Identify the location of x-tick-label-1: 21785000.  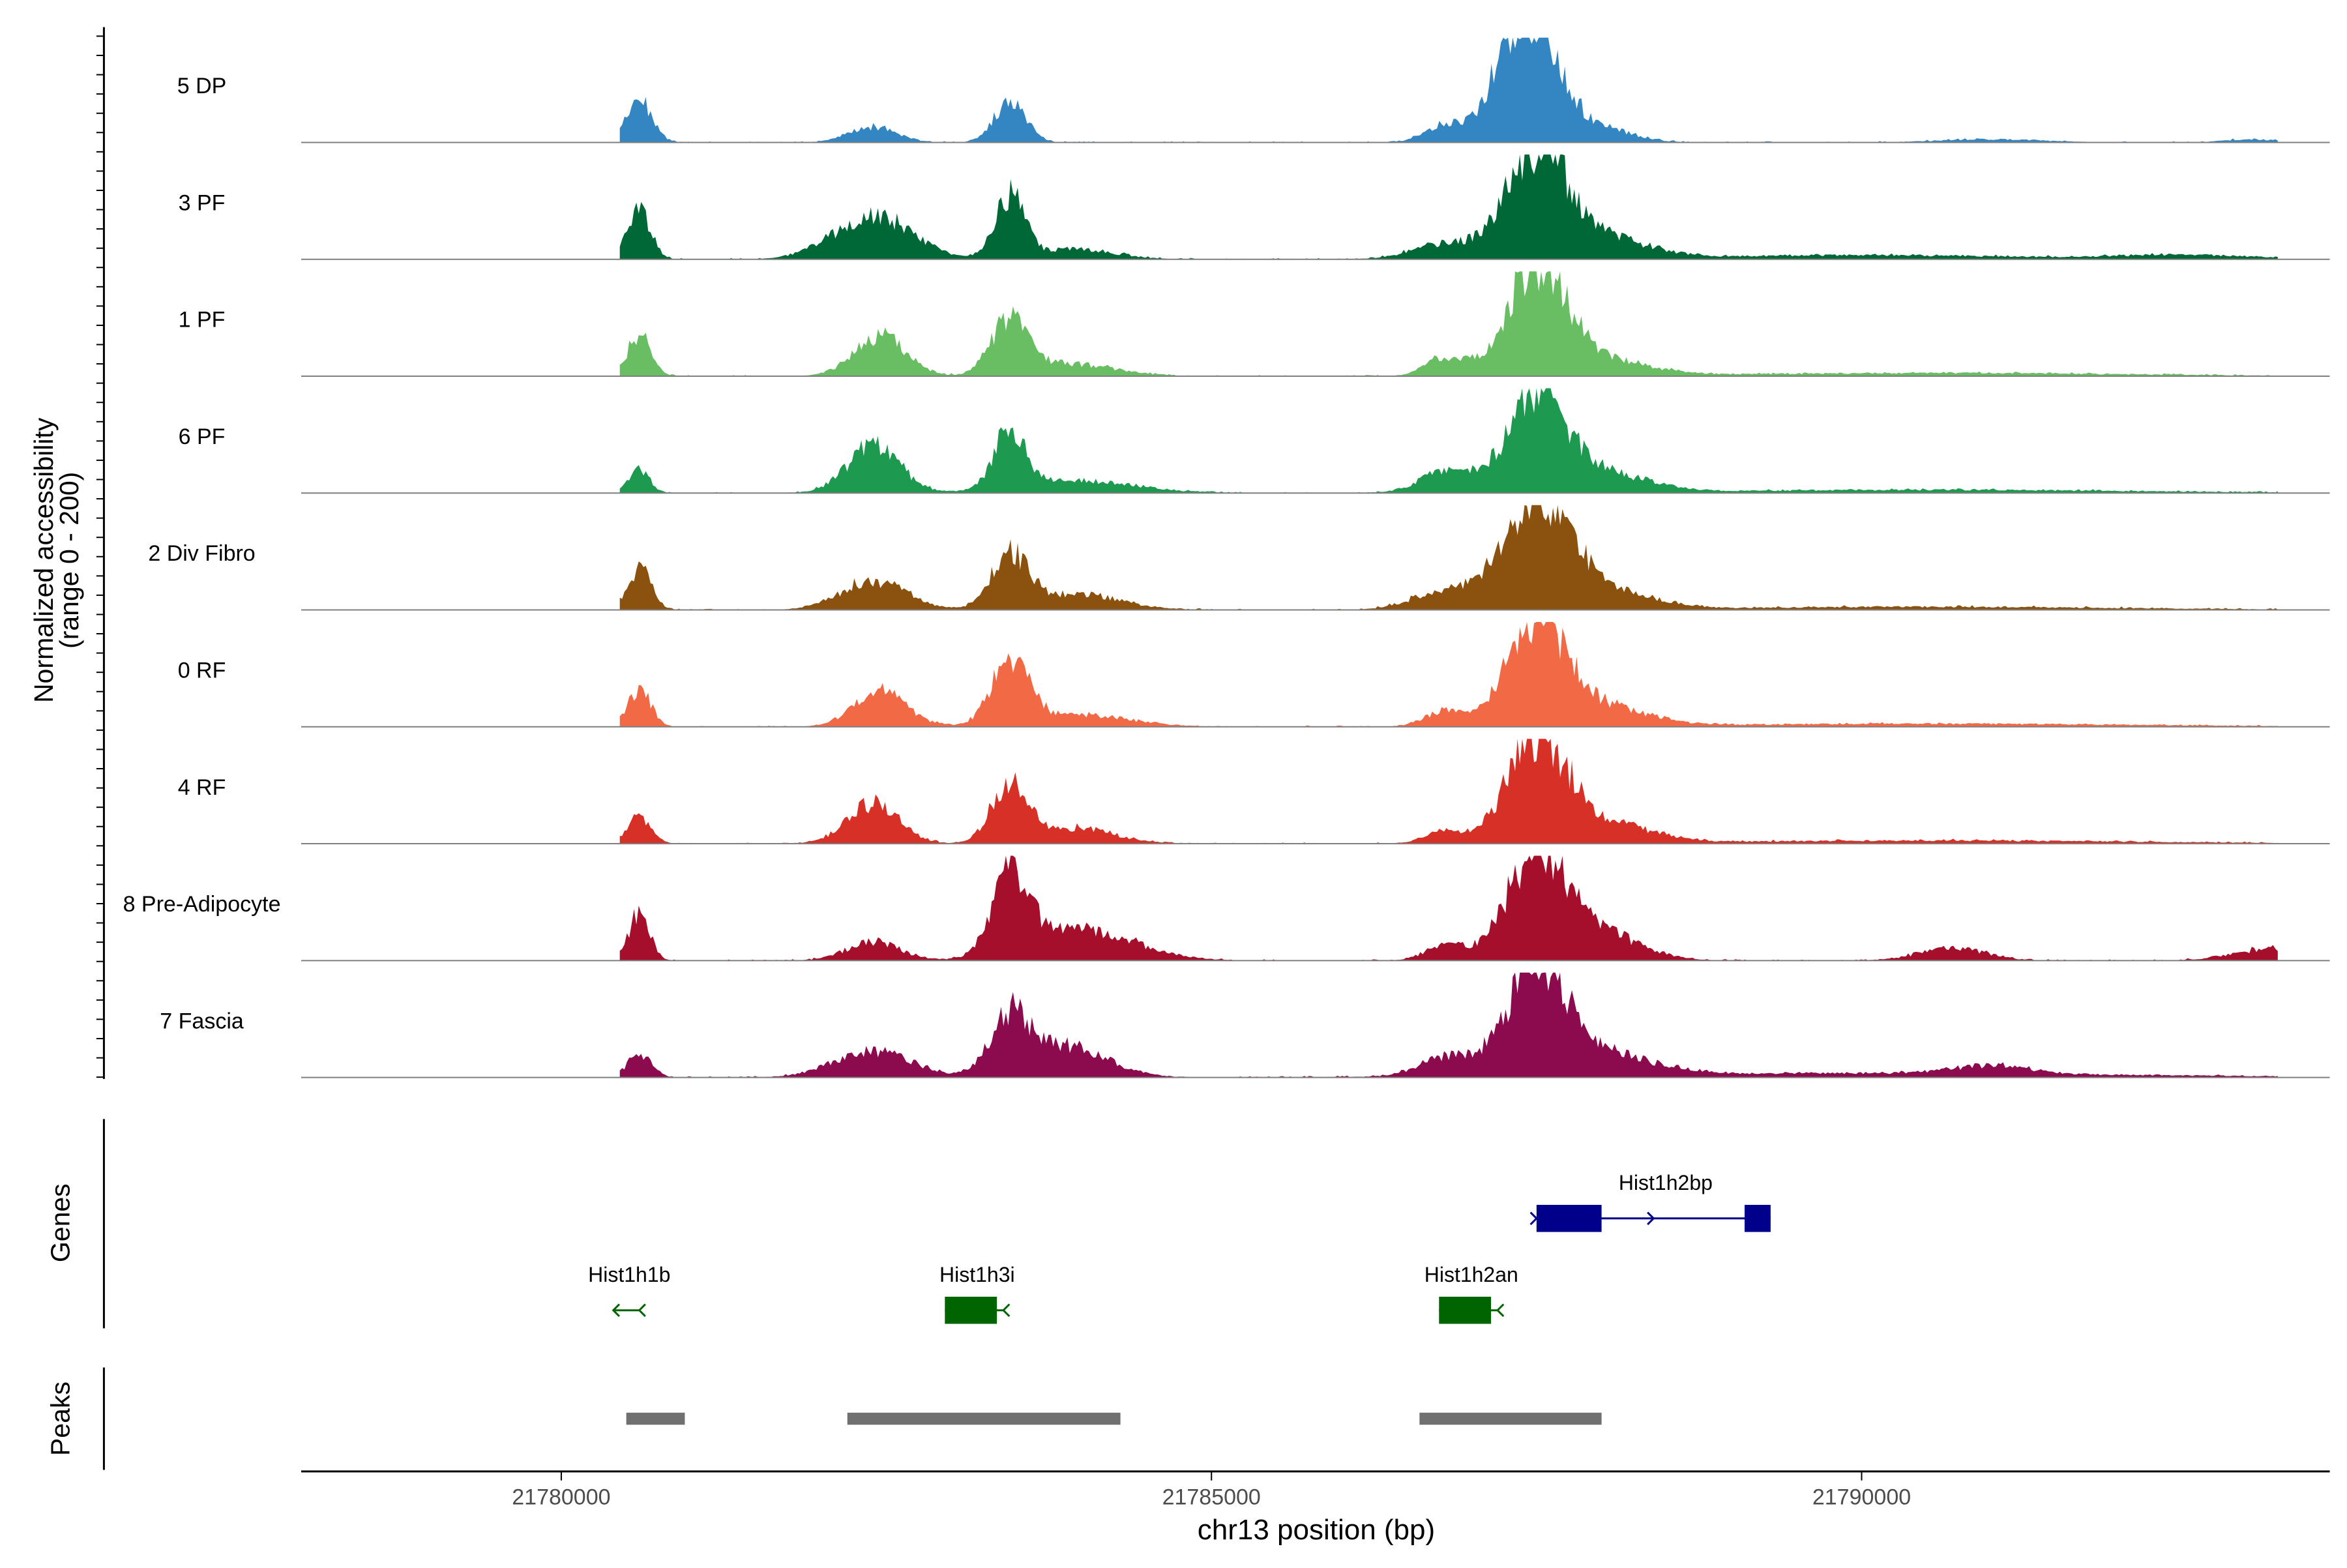
(1211, 1498).